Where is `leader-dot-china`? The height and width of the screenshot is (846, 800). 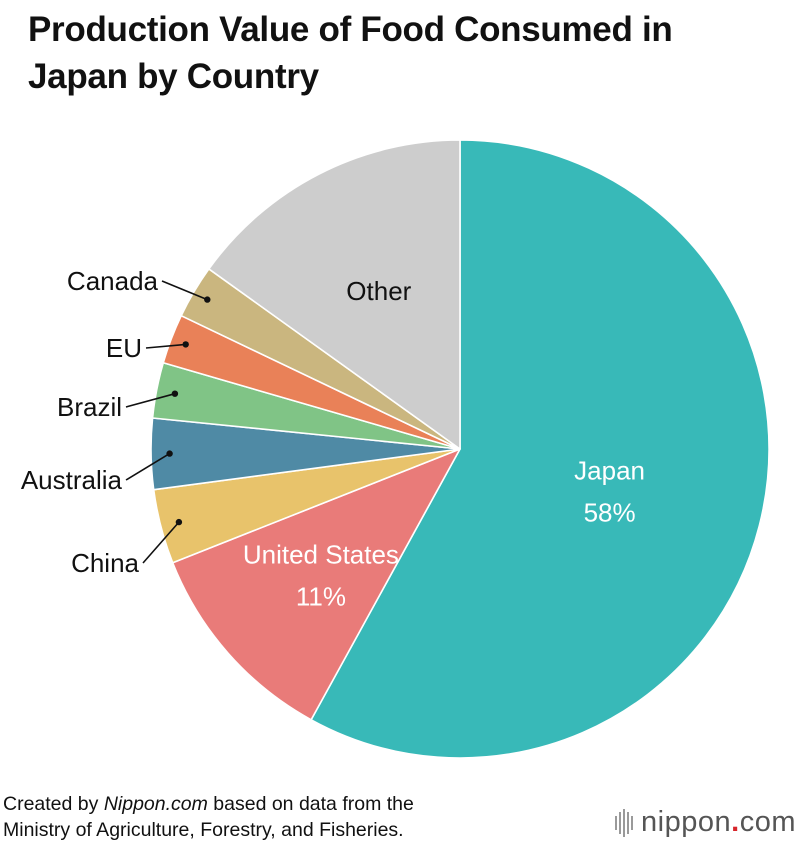
leader-dot-china is located at coordinates (179, 522).